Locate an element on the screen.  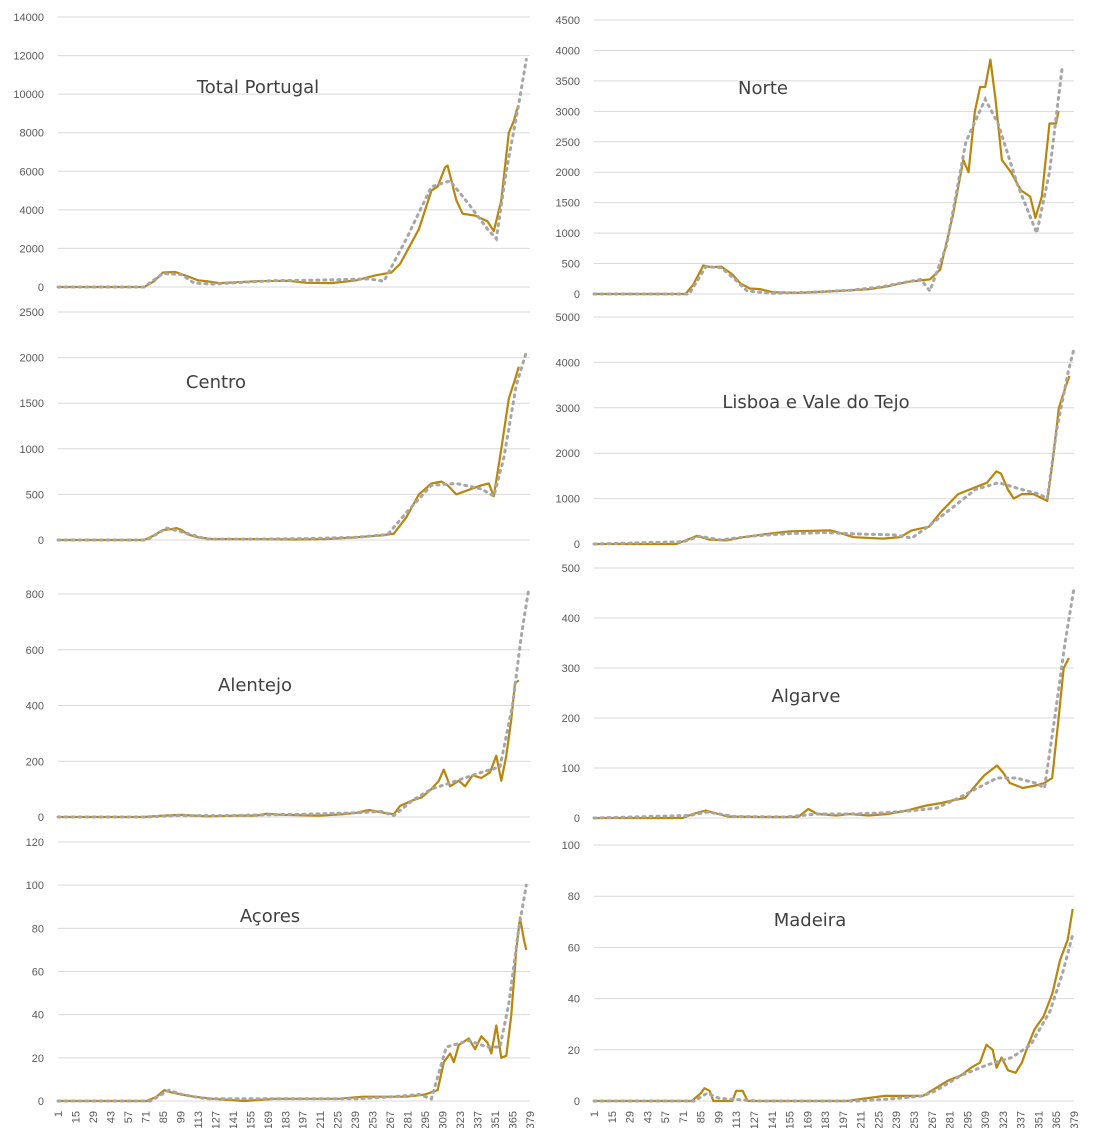
x-tick-label: 323 is located at coordinates (1004, 1119).